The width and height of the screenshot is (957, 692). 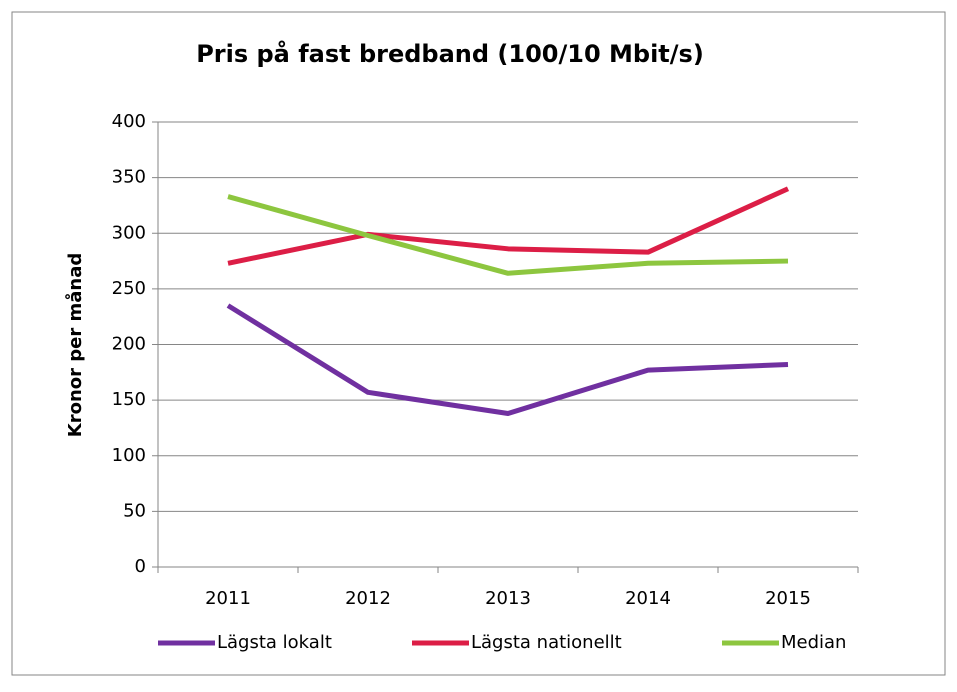 What do you see at coordinates (508, 598) in the screenshot?
I see `x-tick-label: 2013` at bounding box center [508, 598].